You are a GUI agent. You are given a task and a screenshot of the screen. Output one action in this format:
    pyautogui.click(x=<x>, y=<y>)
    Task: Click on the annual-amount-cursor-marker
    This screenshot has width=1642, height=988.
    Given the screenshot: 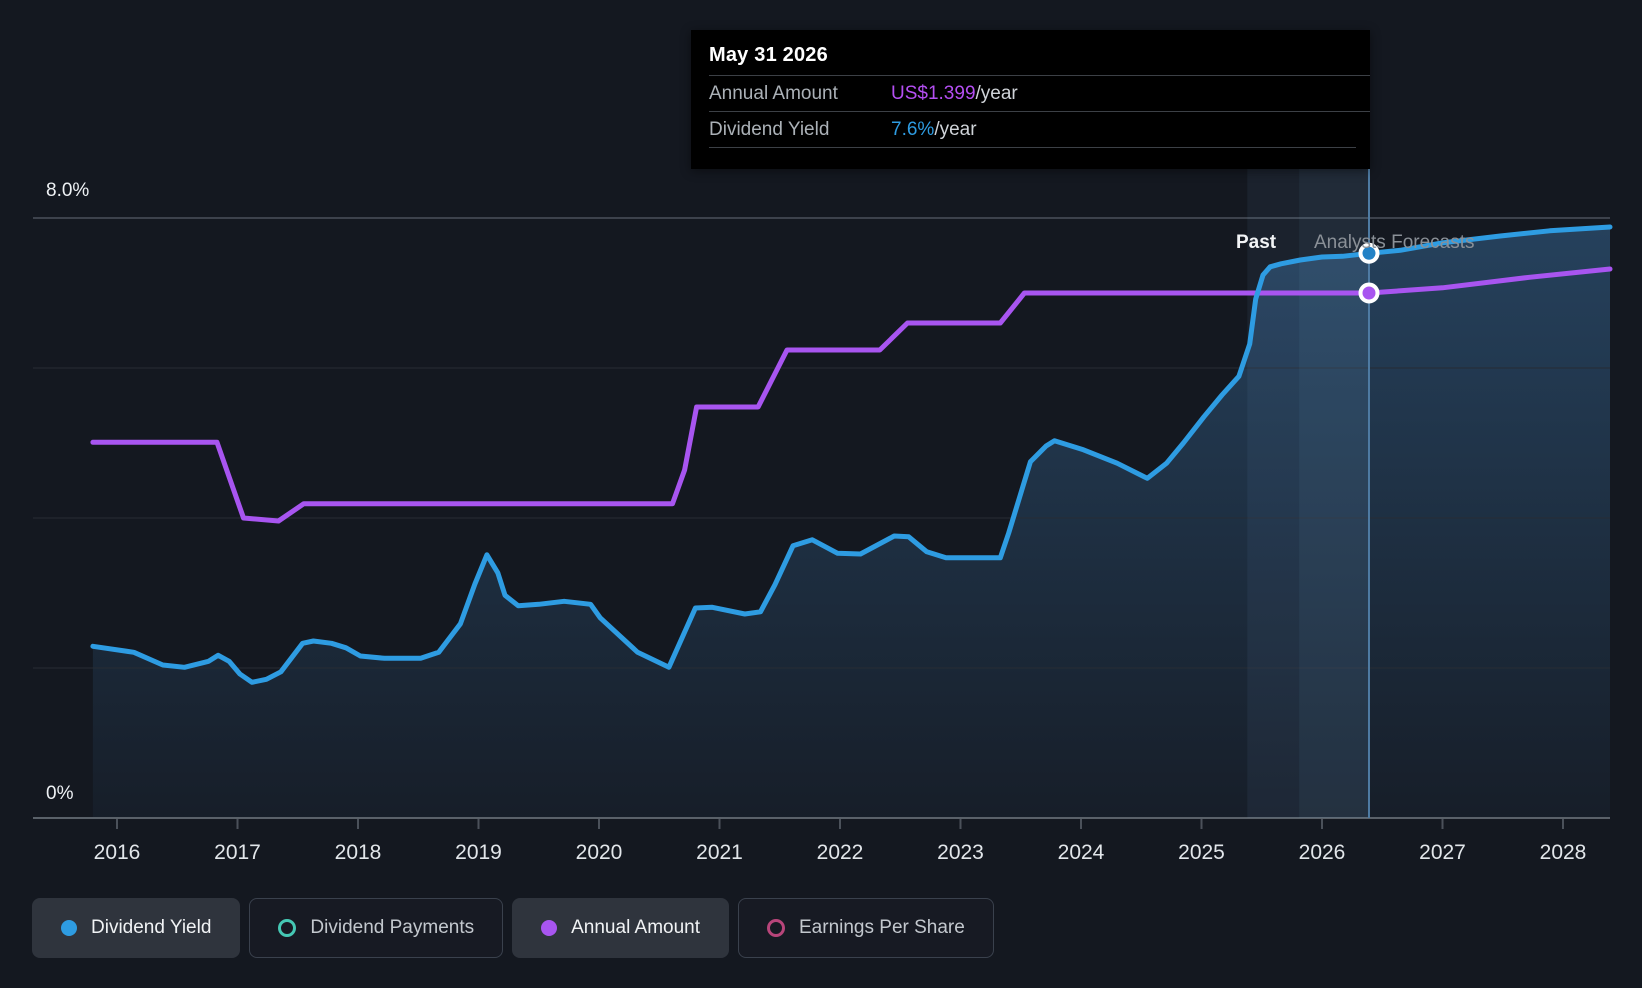 What is the action you would take?
    pyautogui.click(x=1369, y=293)
    